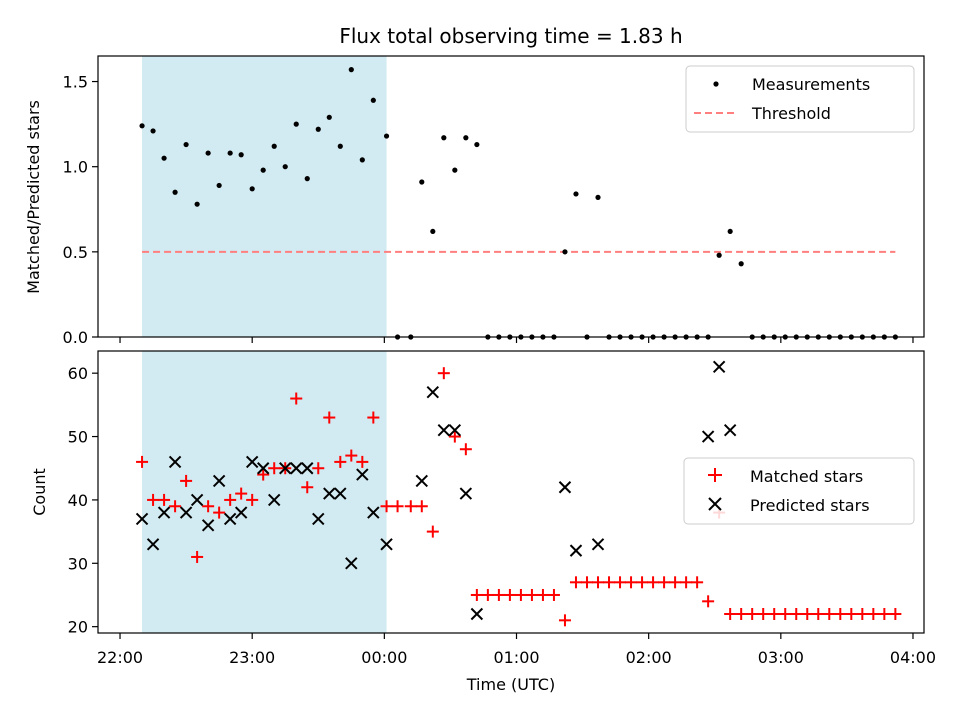 The image size is (960, 720). Describe the element at coordinates (75, 337) in the screenshot. I see `y-tick-label: 0.0` at that location.